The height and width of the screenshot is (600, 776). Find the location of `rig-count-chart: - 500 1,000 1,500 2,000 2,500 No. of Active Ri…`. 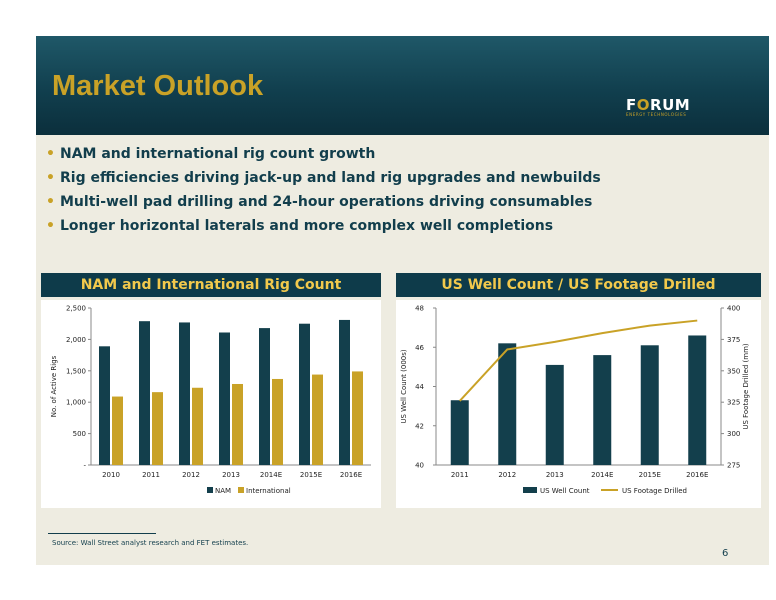

rig-count-chart: - 500 1,000 1,500 2,000 2,500 No. of Active Ri… is located at coordinates (210, 400).